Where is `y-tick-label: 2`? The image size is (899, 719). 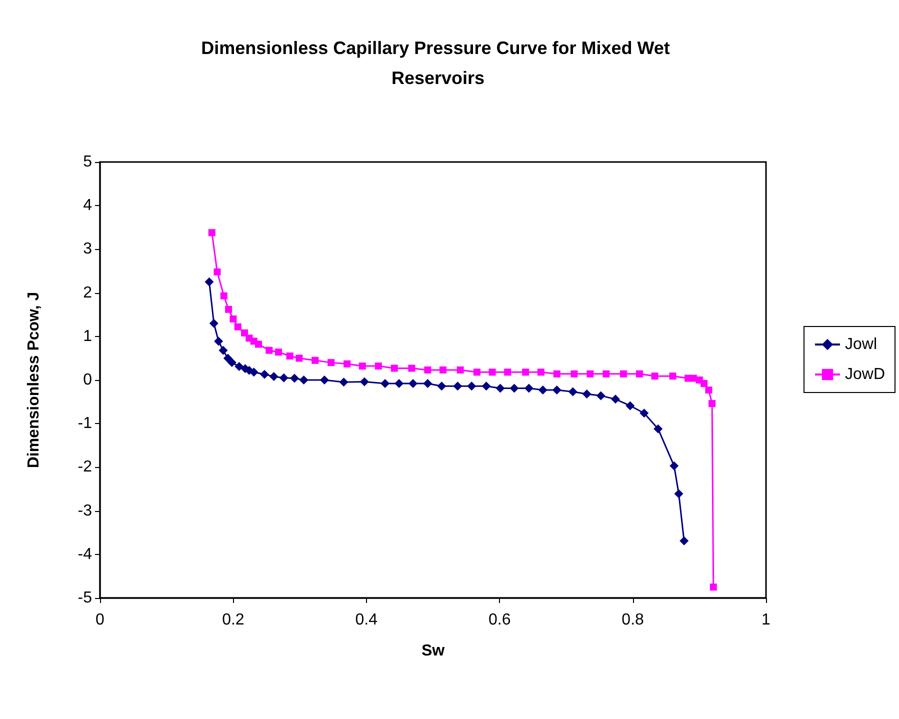
y-tick-label: 2 is located at coordinates (87, 293).